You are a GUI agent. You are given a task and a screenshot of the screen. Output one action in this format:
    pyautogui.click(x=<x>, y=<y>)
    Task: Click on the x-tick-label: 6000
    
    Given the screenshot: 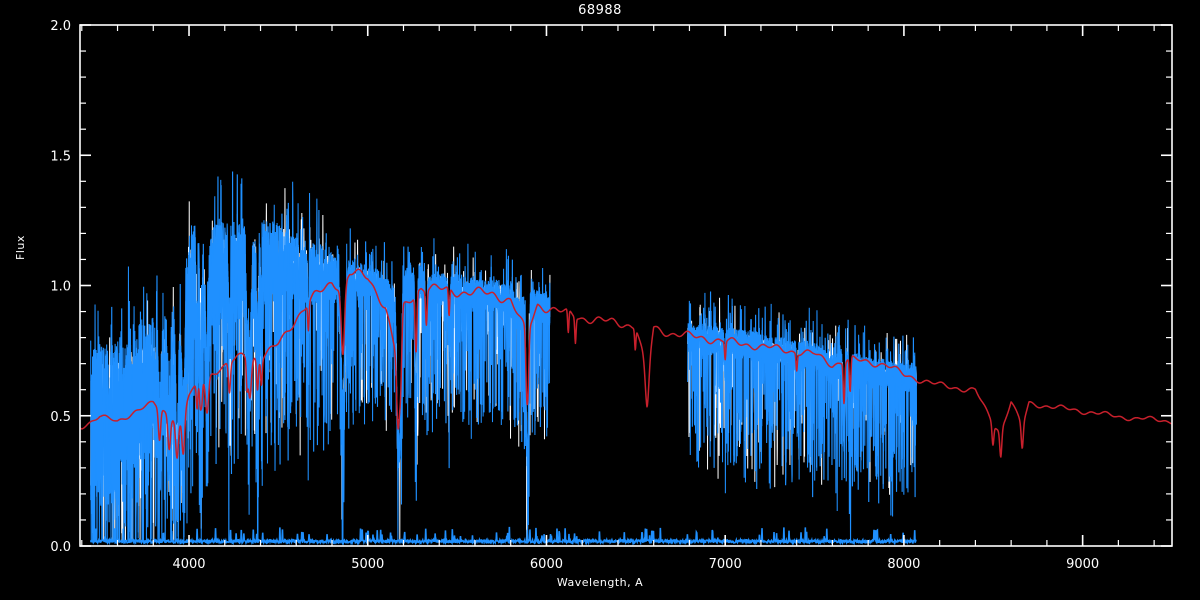 What is the action you would take?
    pyautogui.click(x=546, y=564)
    